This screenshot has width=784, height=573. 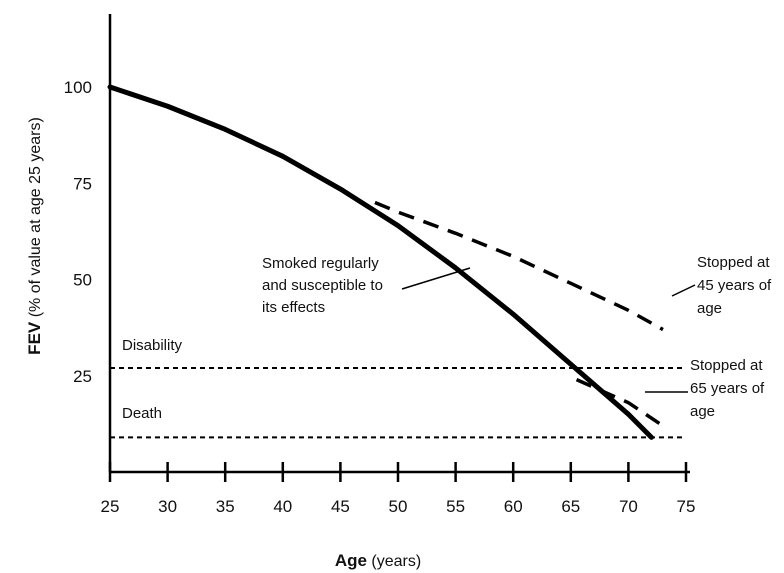 I want to click on annotation-45-line-2: 45 years of, so click(x=734, y=285).